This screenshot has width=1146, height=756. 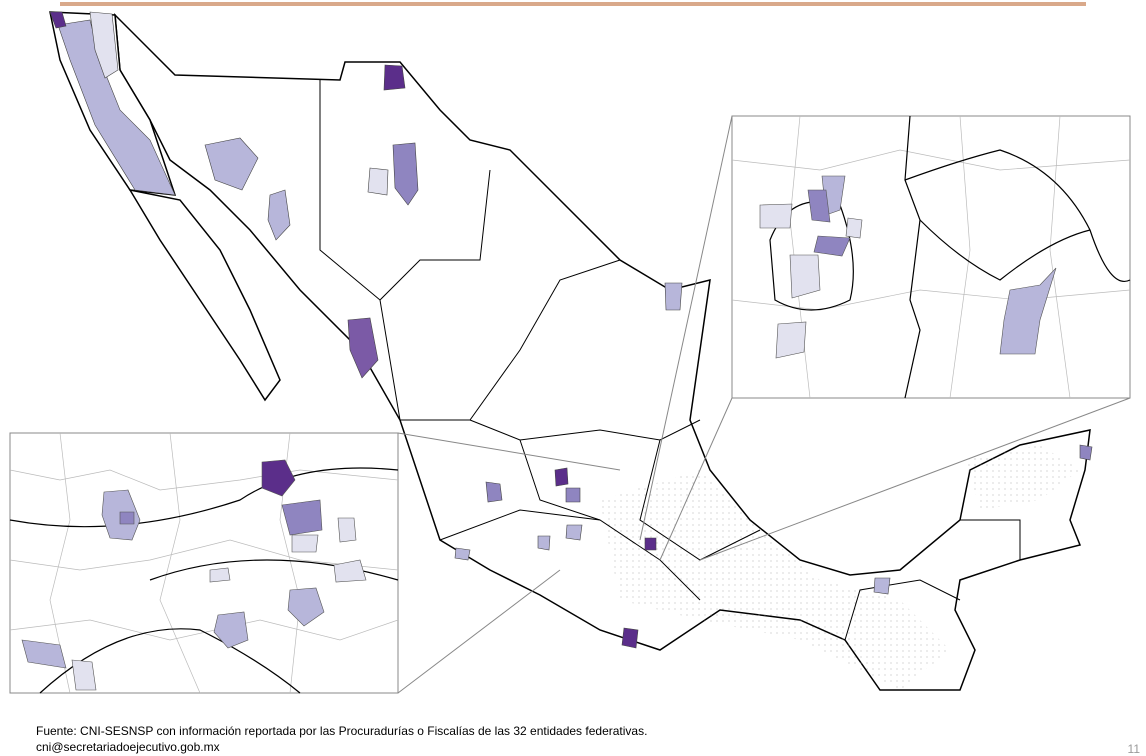 I want to click on page-number: 11, so click(x=1133, y=749).